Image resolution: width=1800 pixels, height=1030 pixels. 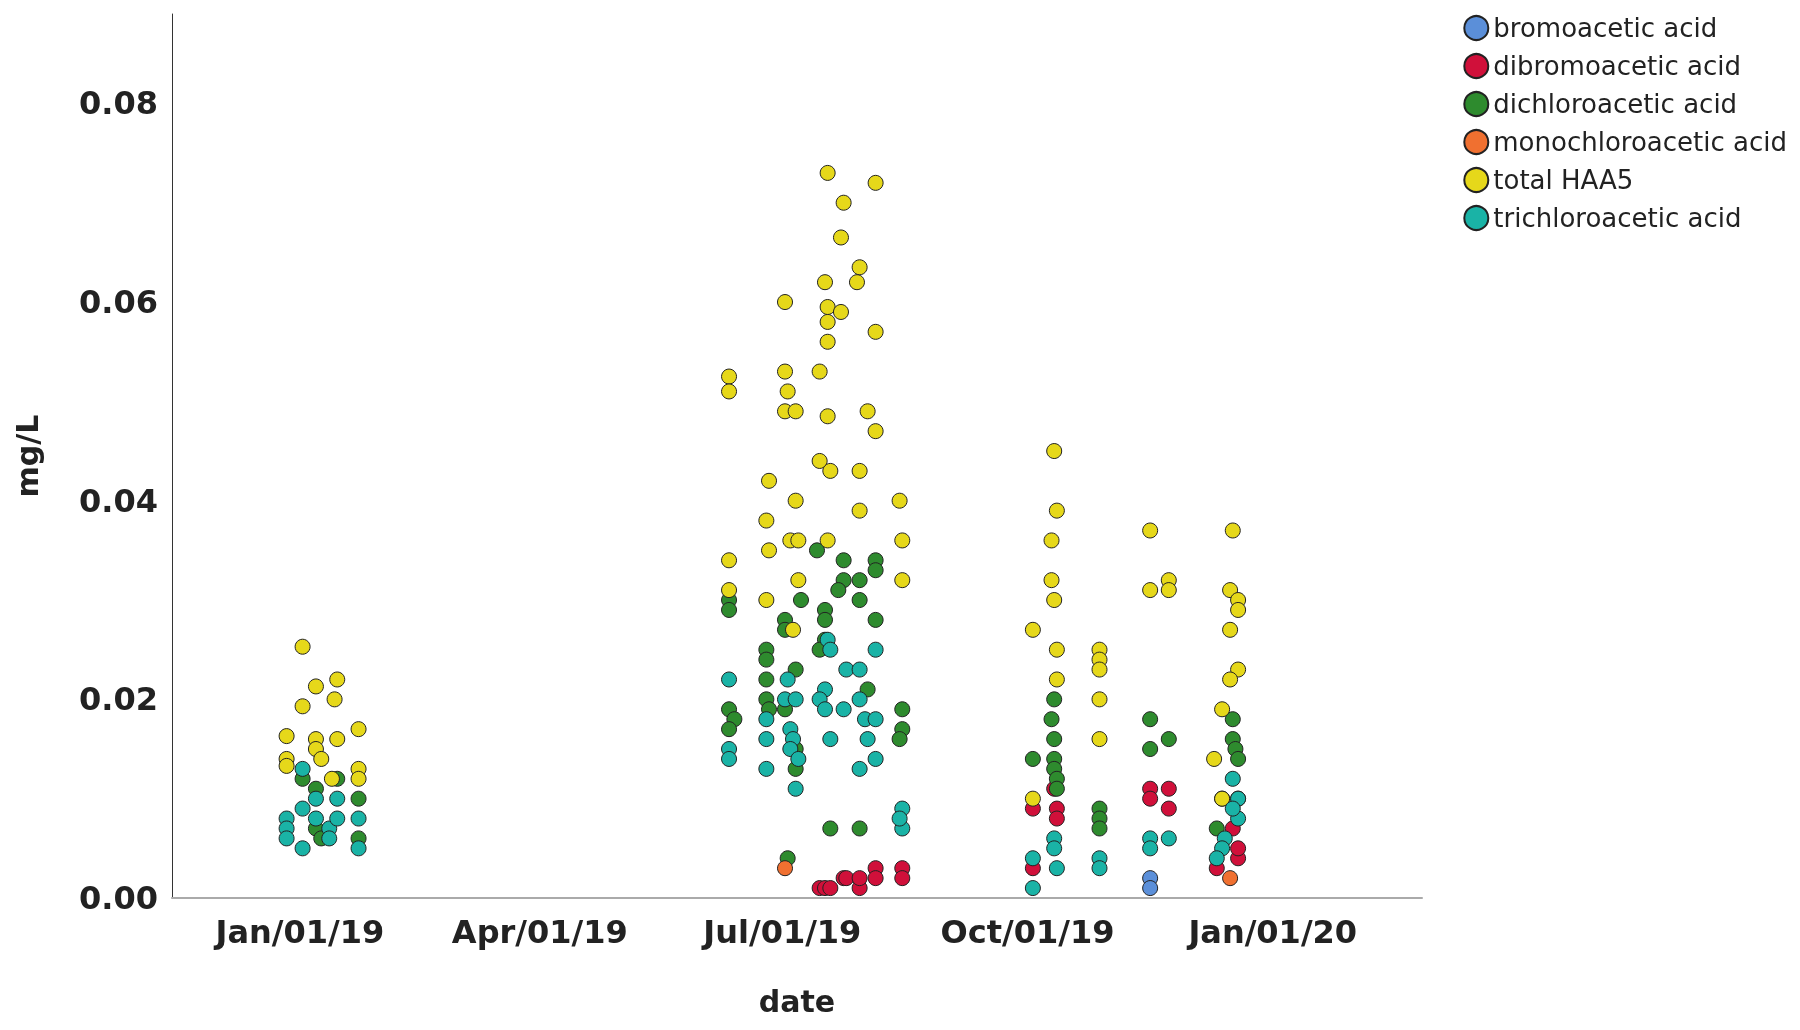 I want to click on x-tick-label: Jan/01/20, so click(x=1272, y=932).